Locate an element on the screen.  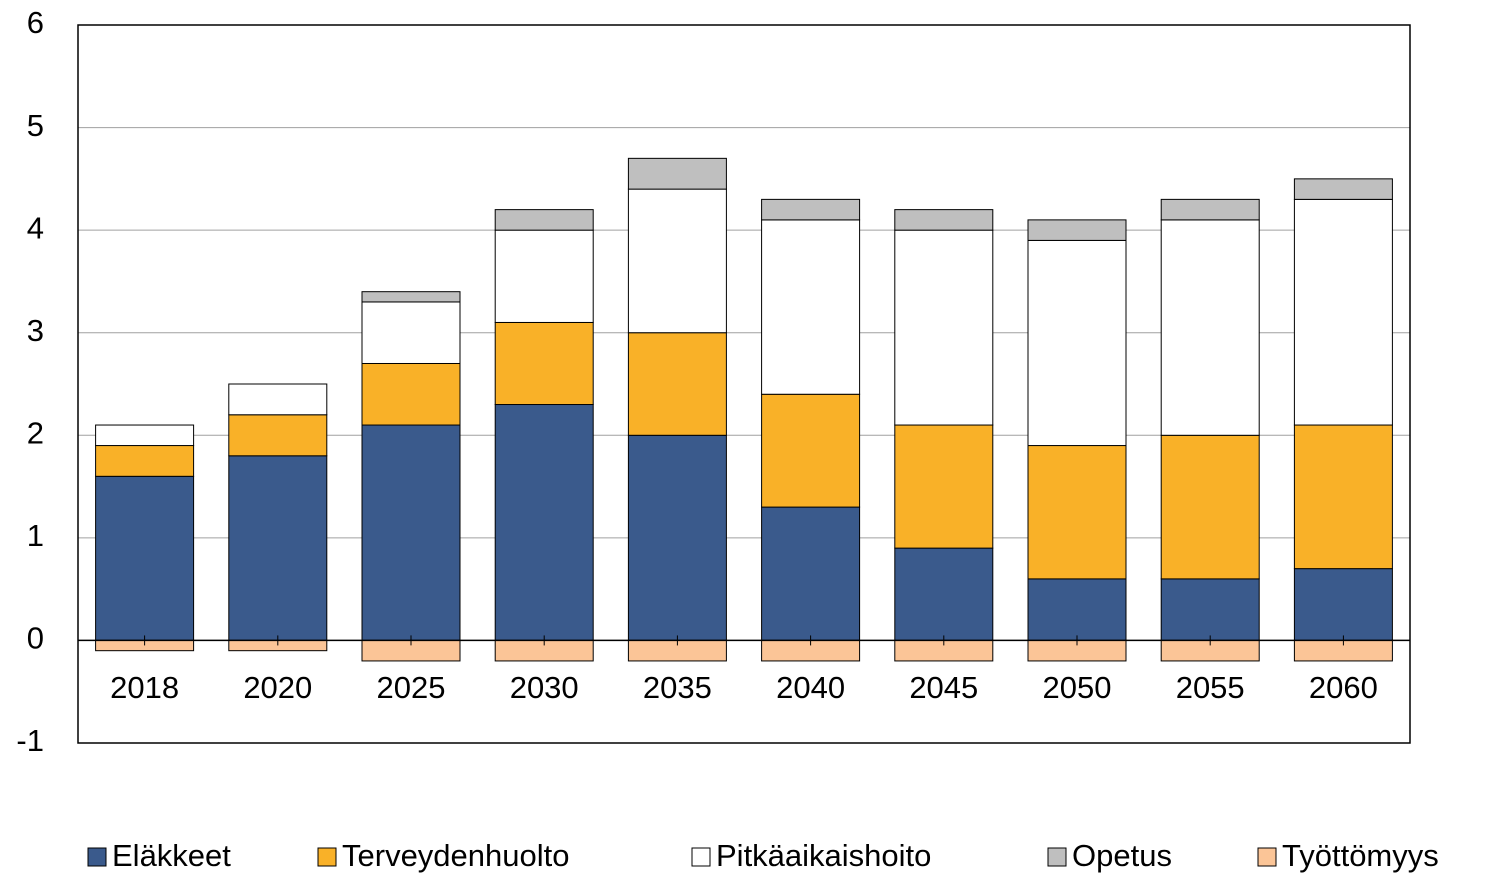
x-tick-label: 2025 is located at coordinates (411, 687).